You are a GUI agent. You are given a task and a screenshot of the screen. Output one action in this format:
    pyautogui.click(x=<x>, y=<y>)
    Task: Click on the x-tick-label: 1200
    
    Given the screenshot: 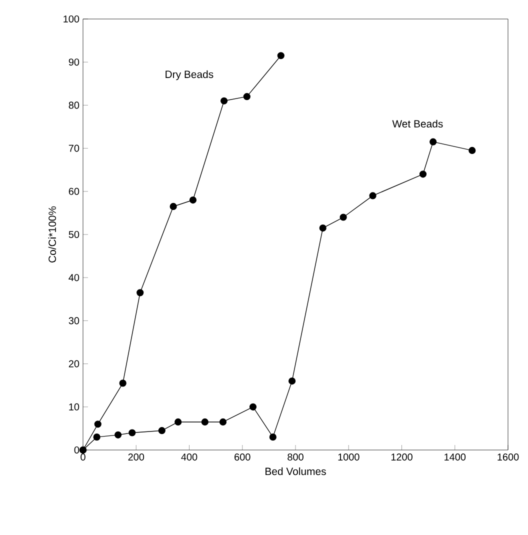 What is the action you would take?
    pyautogui.click(x=401, y=457)
    